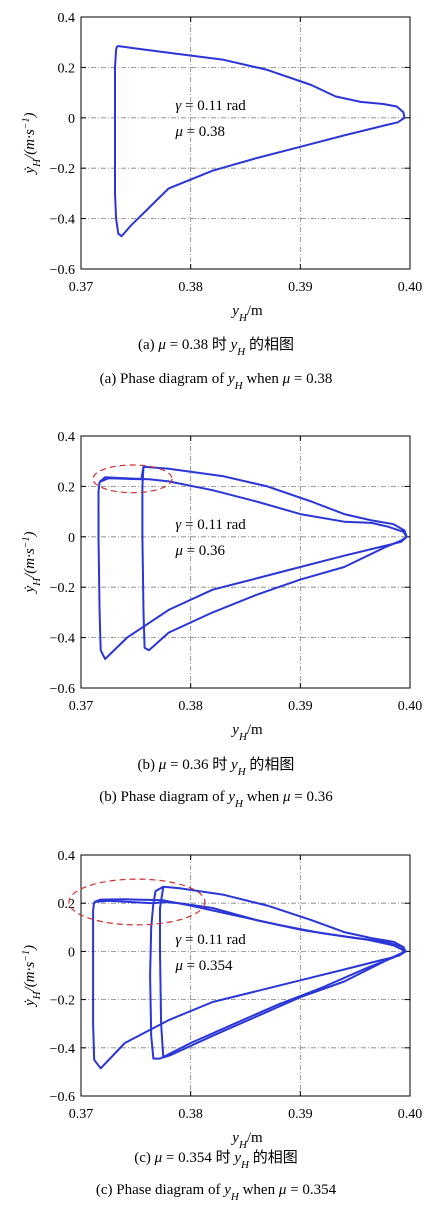 This screenshot has height=1214, width=433. What do you see at coordinates (216, 347) in the screenshot?
I see `caption-cn: (a) μ = 0.38 时 yH 的相图` at bounding box center [216, 347].